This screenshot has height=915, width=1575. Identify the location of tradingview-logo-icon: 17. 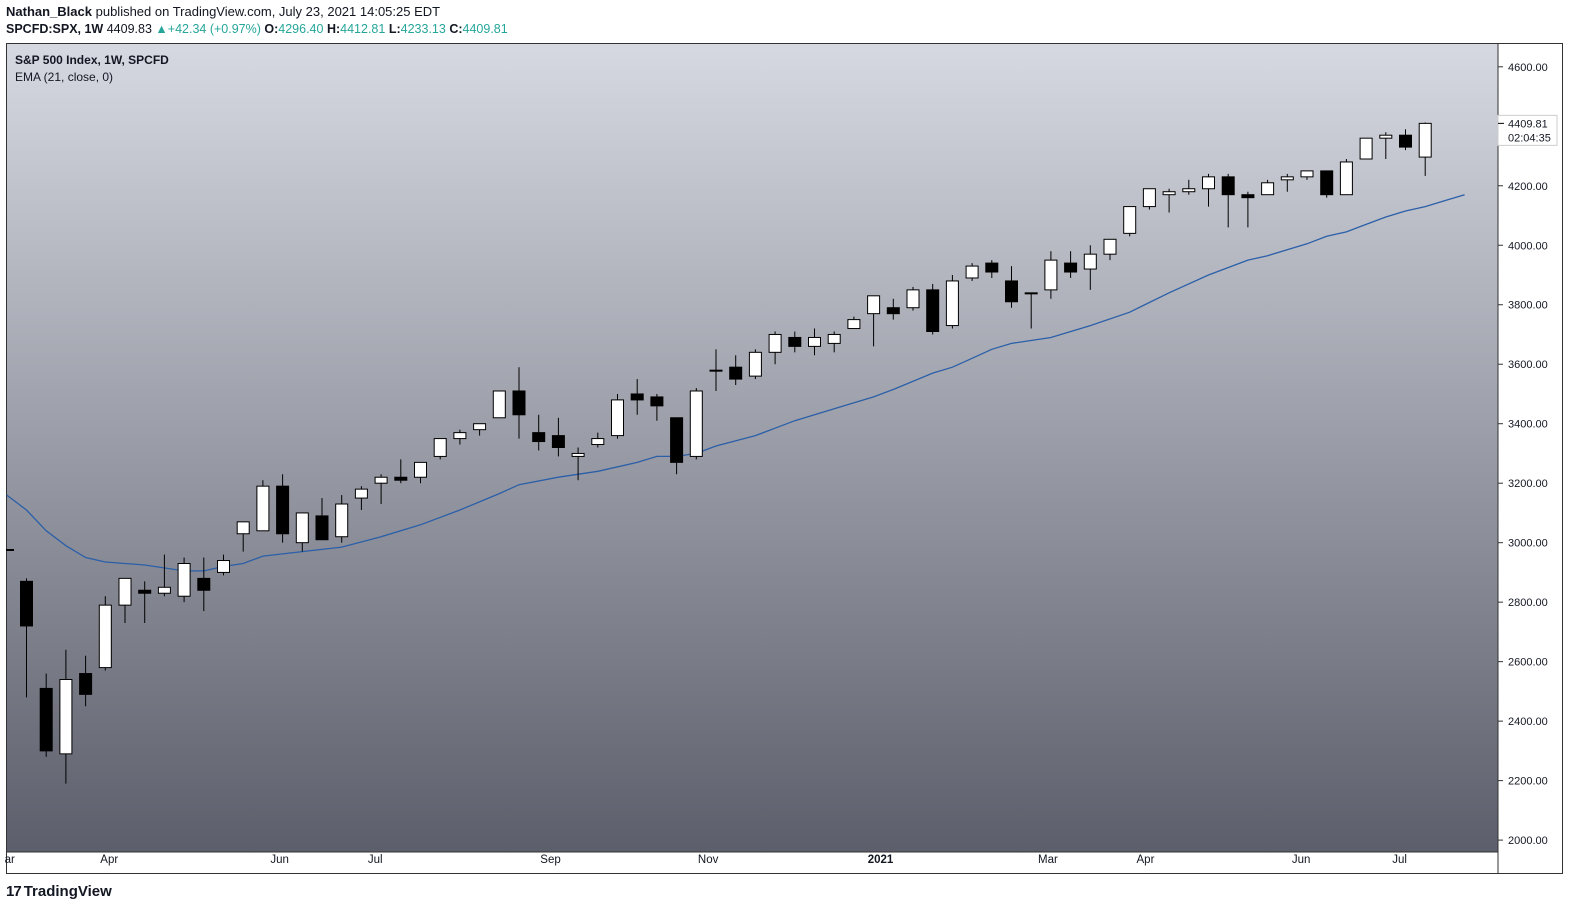
(14, 891).